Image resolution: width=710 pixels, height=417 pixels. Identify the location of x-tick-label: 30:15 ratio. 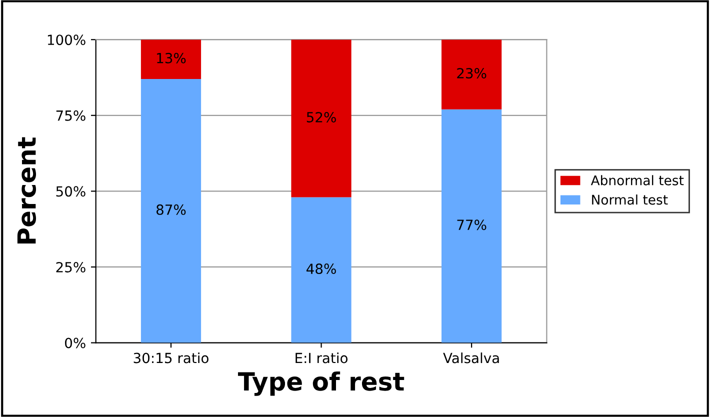
(171, 358).